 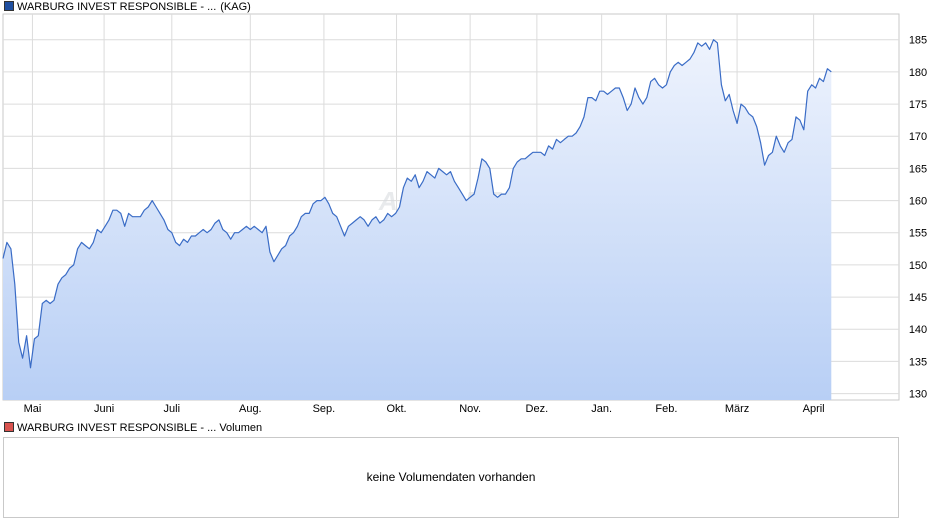 What do you see at coordinates (918, 330) in the screenshot?
I see `y-tick-label: 140` at bounding box center [918, 330].